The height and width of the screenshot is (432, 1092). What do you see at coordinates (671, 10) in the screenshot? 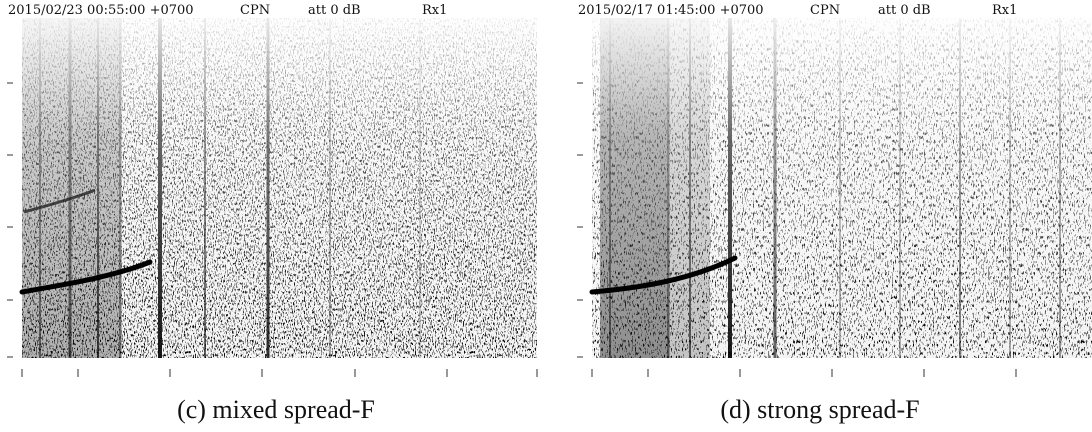
I see `timestamp: 2015/02/17 01:45:00 +0700` at bounding box center [671, 10].